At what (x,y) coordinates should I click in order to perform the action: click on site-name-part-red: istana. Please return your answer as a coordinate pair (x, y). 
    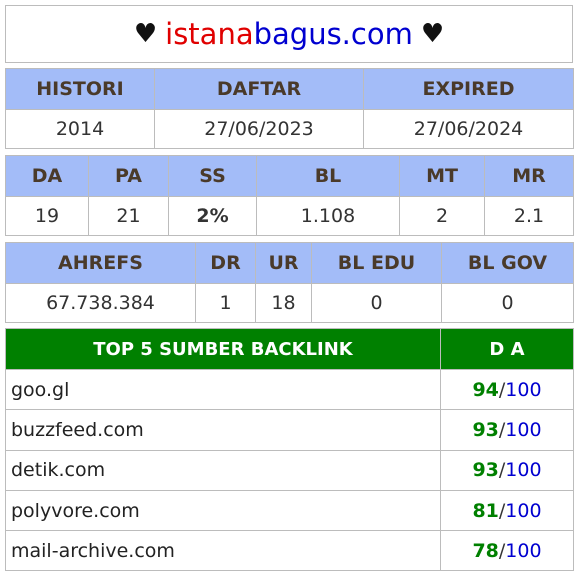
    Looking at the image, I should click on (209, 34).